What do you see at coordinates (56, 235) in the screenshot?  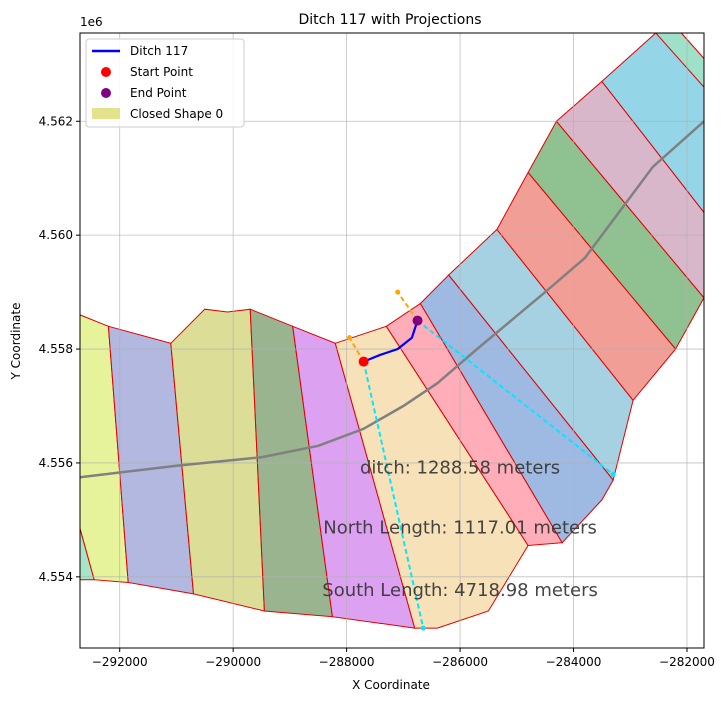 I see `y-tick-label-3: 4.560` at bounding box center [56, 235].